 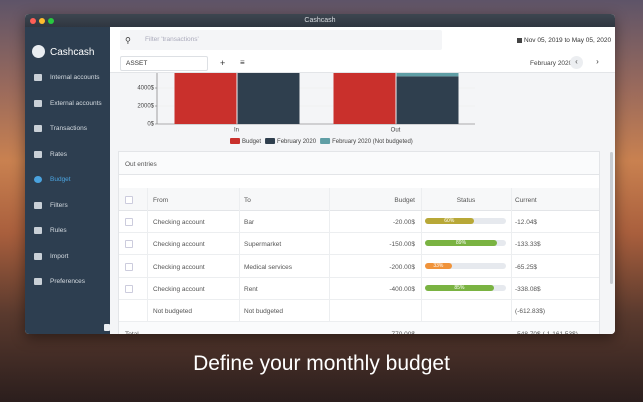 What do you see at coordinates (59, 205) in the screenshot?
I see `nav-item: Filters` at bounding box center [59, 205].